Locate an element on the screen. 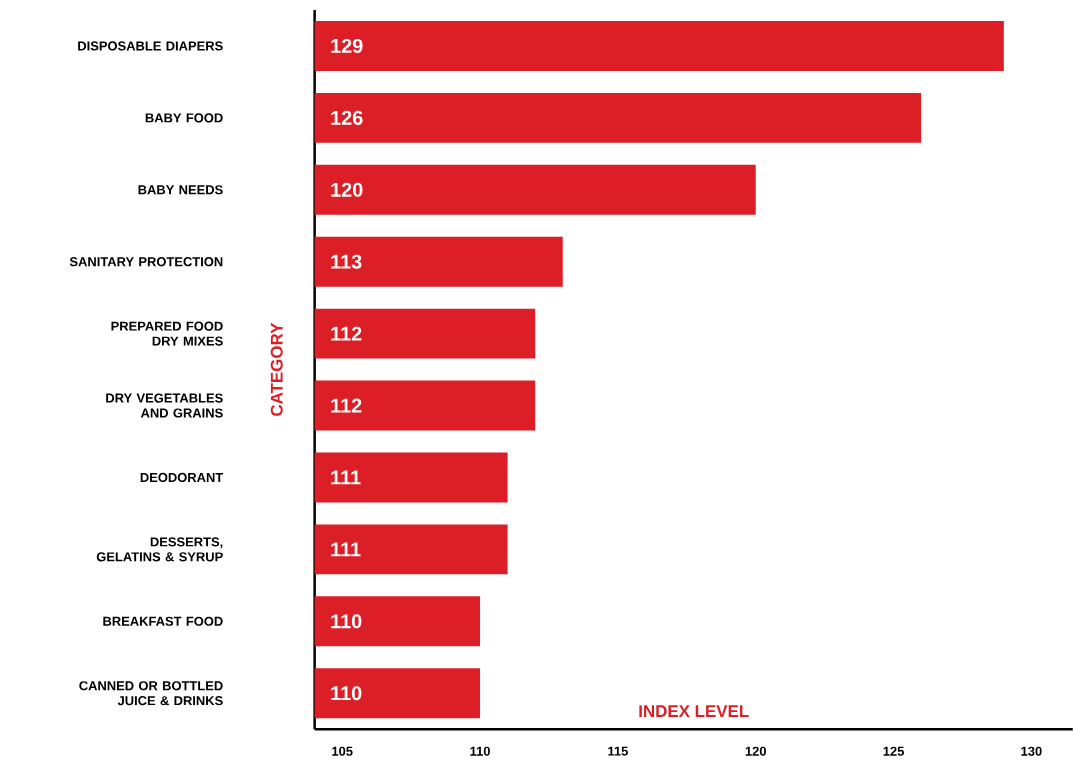 The height and width of the screenshot is (769, 1074). y-tick-label: BABY NEEDS is located at coordinates (180, 190).